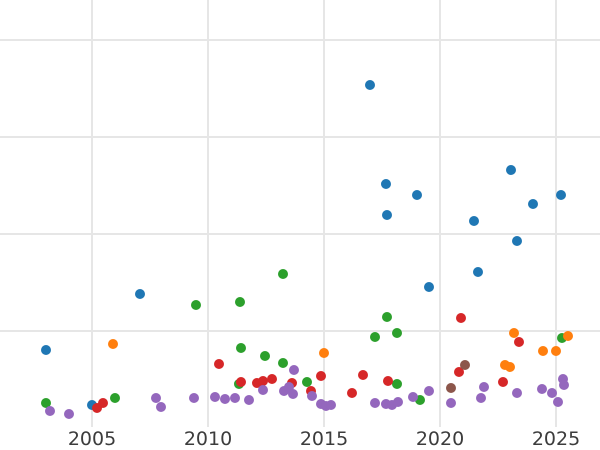 Image resolution: width=600 pixels, height=450 pixels. I want to click on x-tick-label: 2015, so click(324, 439).